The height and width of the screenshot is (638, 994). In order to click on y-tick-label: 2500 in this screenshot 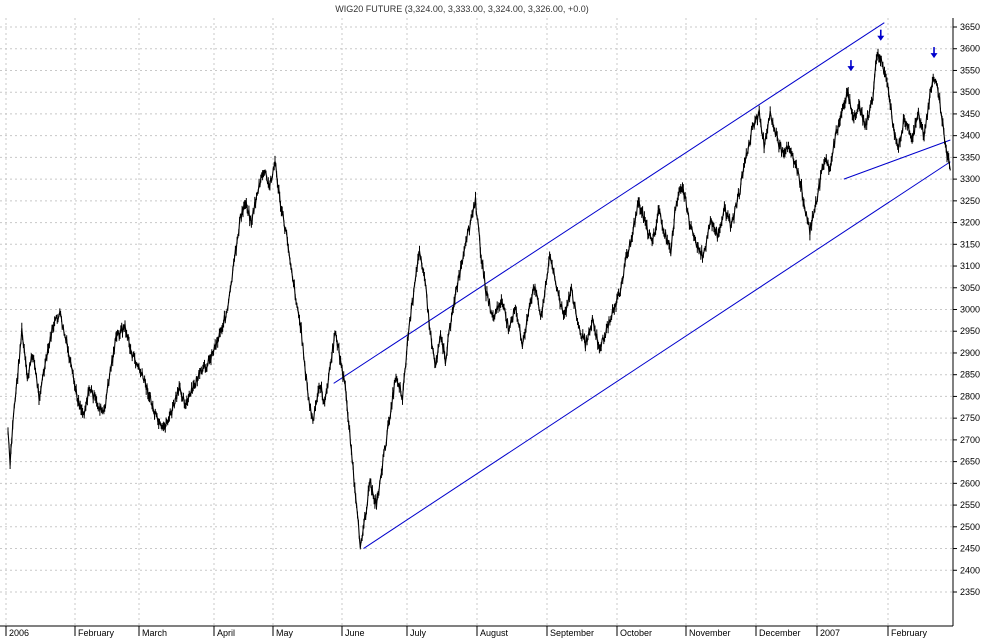, I will do `click(970, 527)`.